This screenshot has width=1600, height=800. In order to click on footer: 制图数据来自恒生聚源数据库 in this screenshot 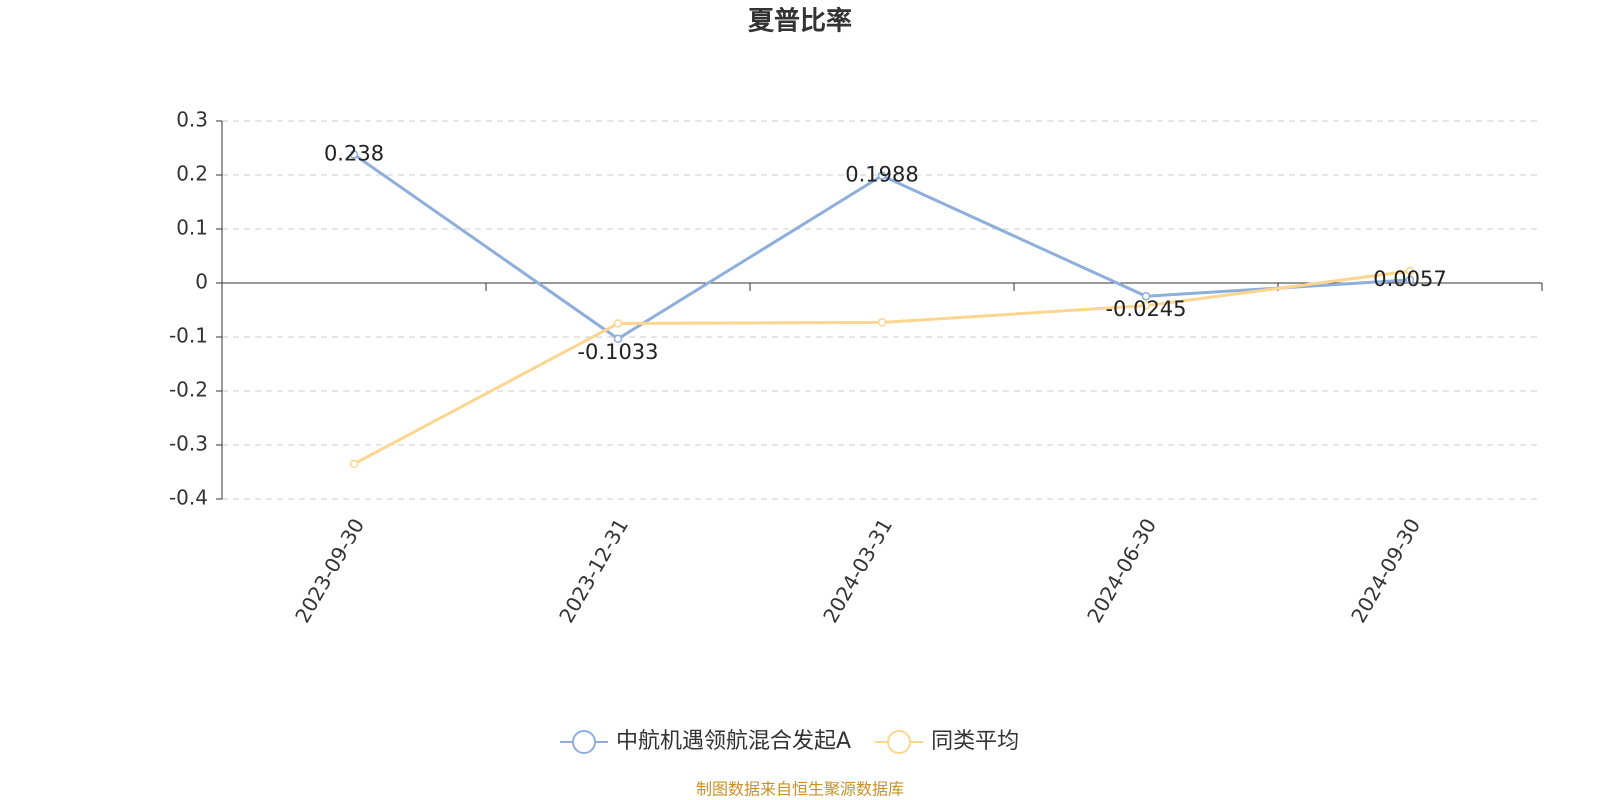, I will do `click(800, 789)`.